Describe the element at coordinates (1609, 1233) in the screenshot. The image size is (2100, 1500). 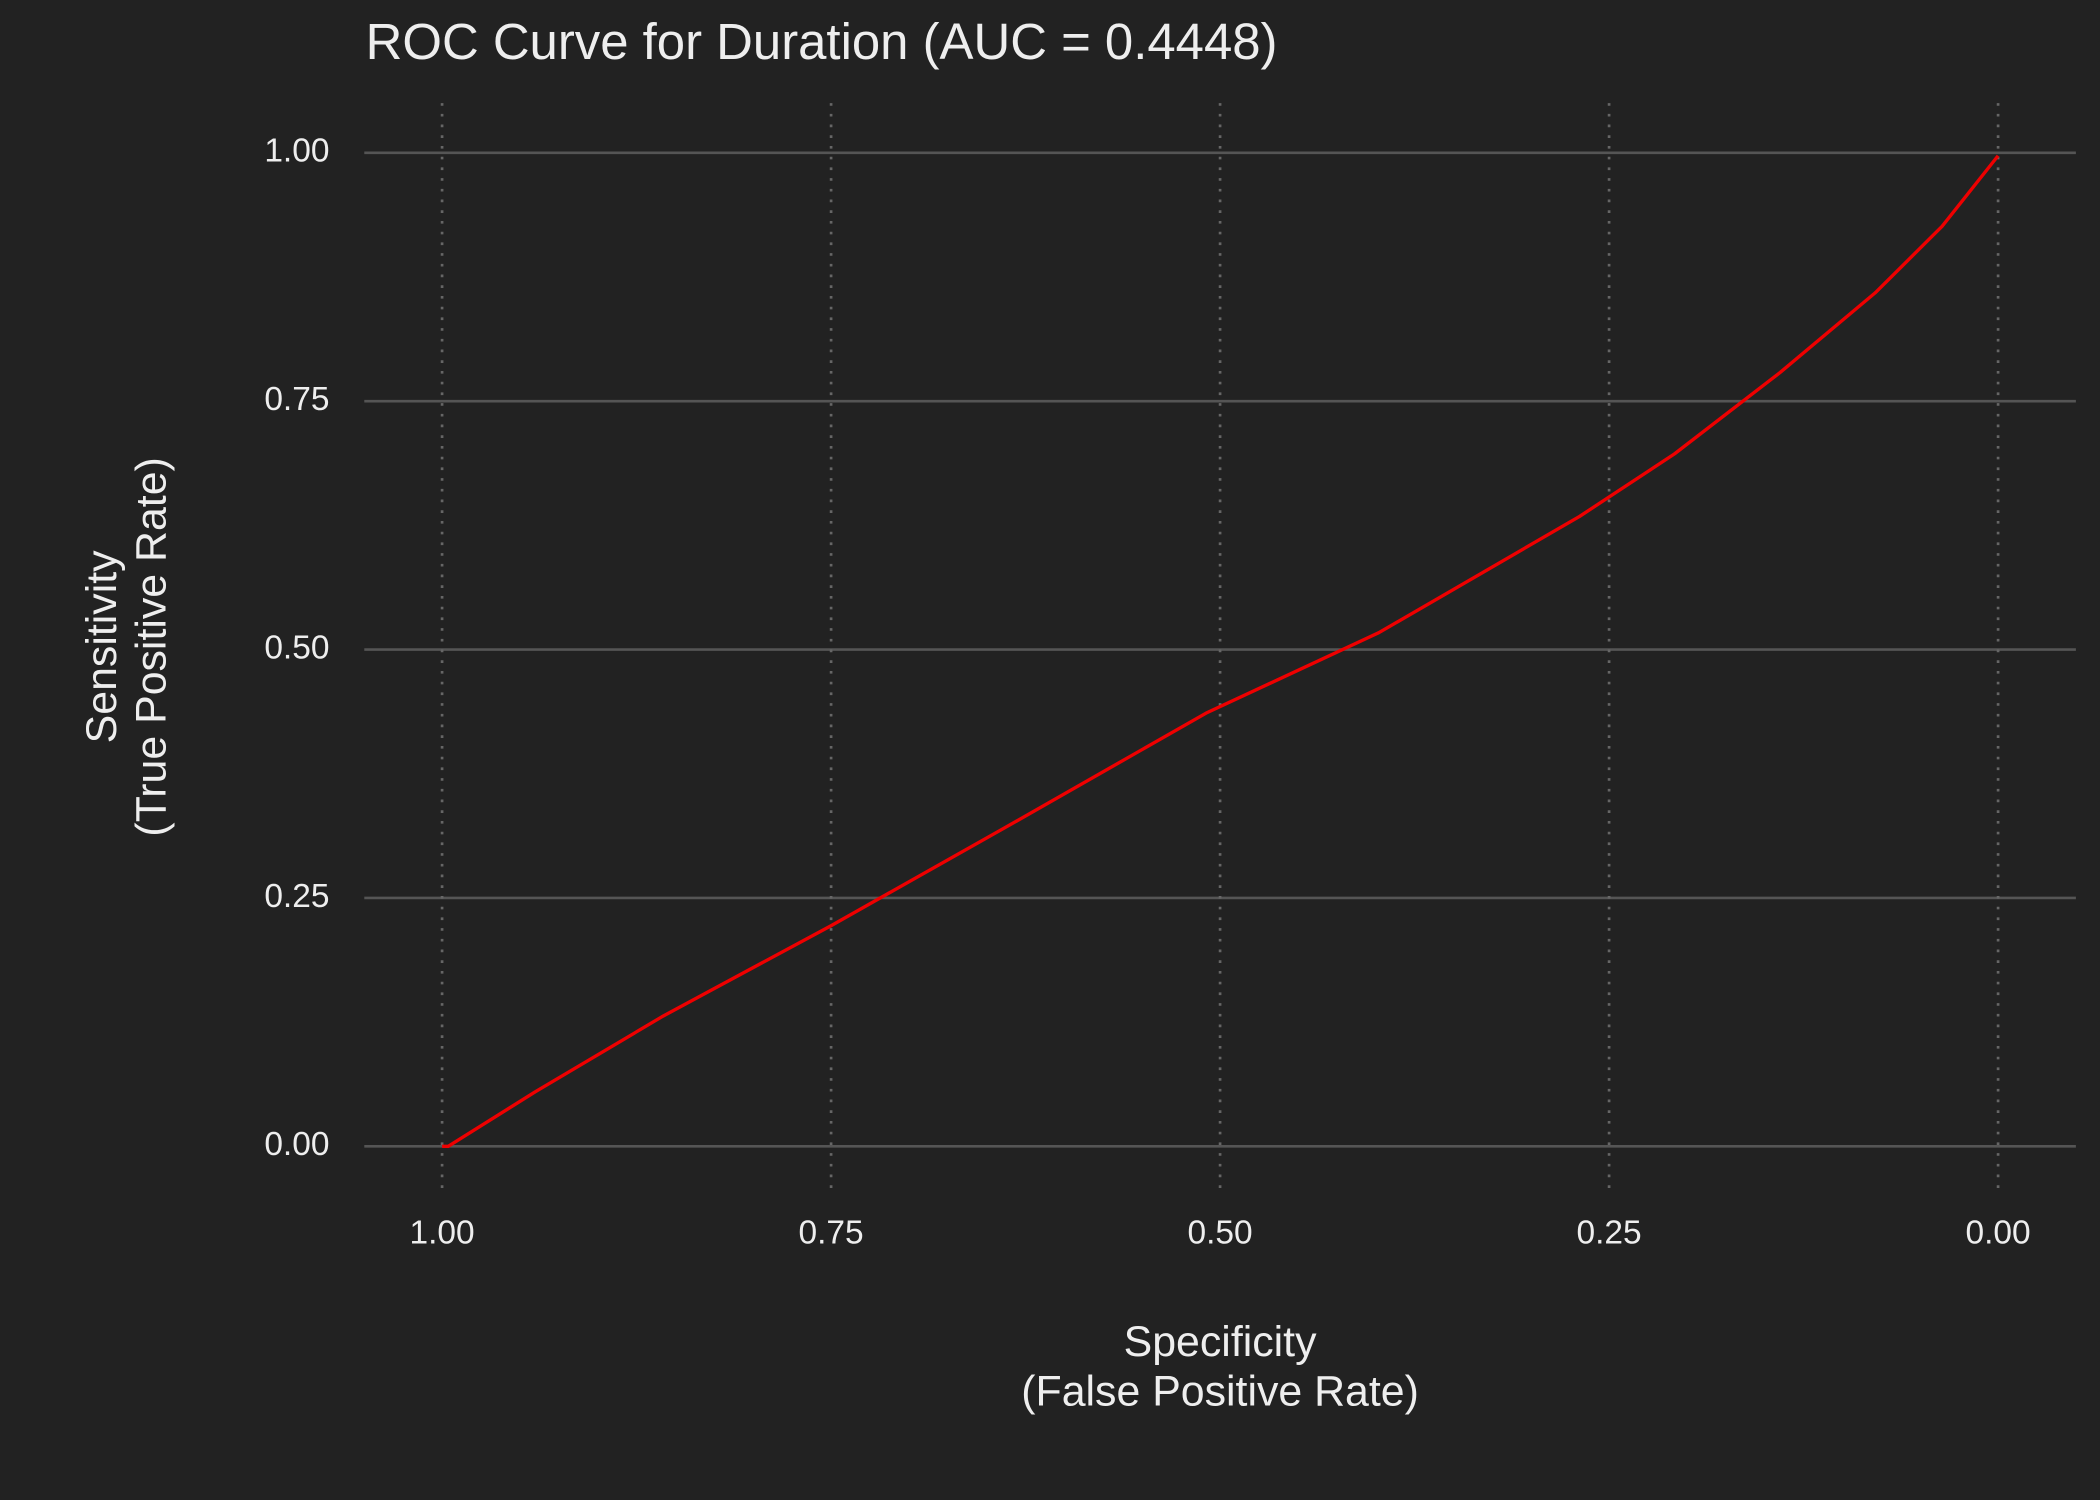
I see `x-tick-label: 0.25` at that location.